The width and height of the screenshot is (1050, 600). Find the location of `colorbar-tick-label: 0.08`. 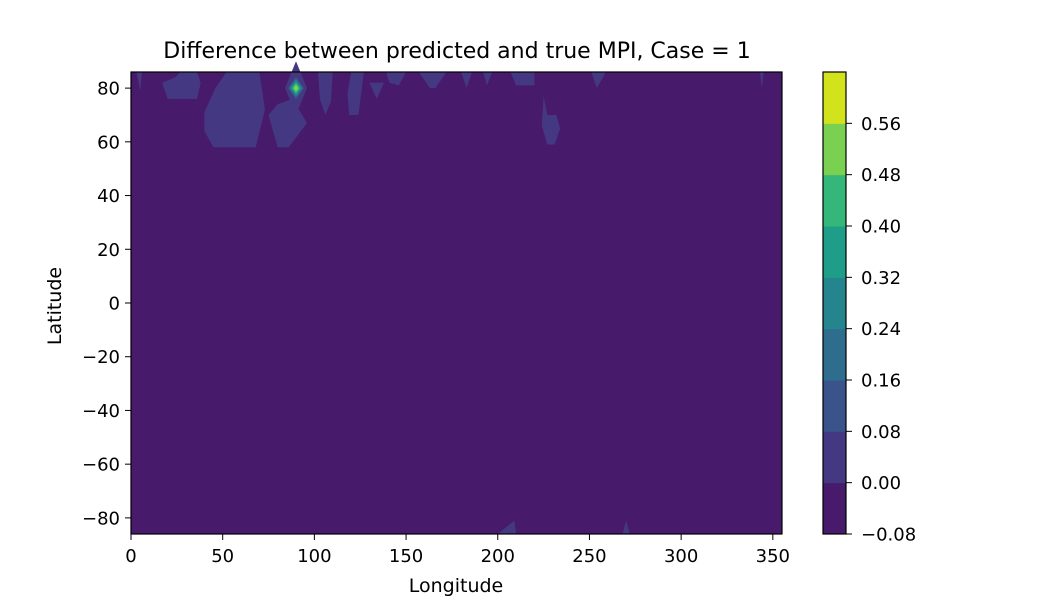

colorbar-tick-label: 0.08 is located at coordinates (881, 432).